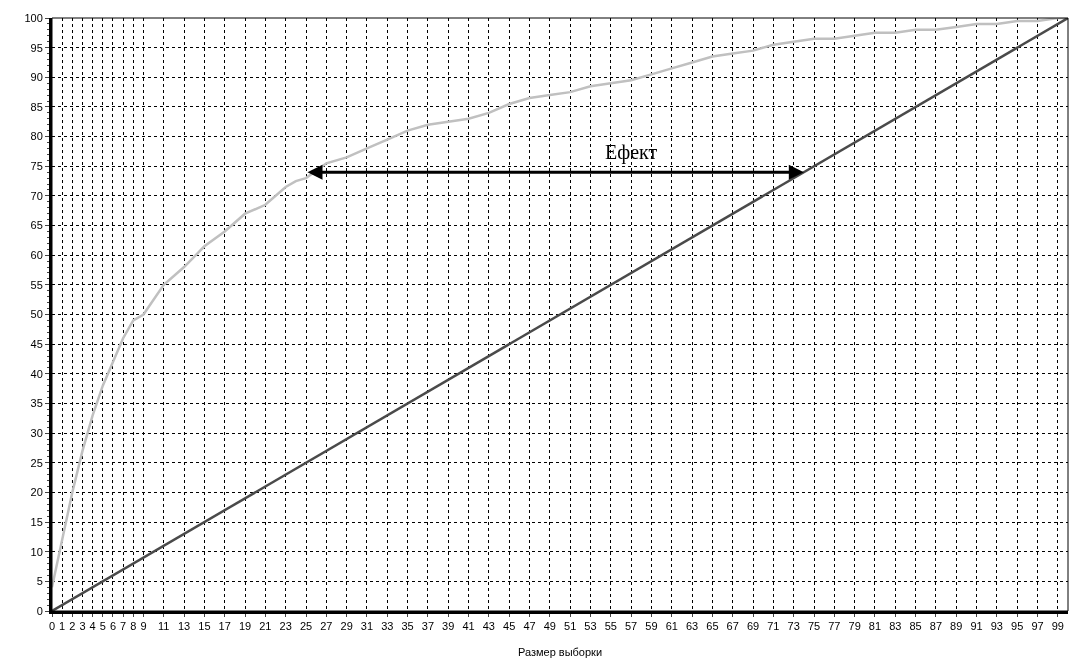  I want to click on x-tick-label: 85, so click(915, 626).